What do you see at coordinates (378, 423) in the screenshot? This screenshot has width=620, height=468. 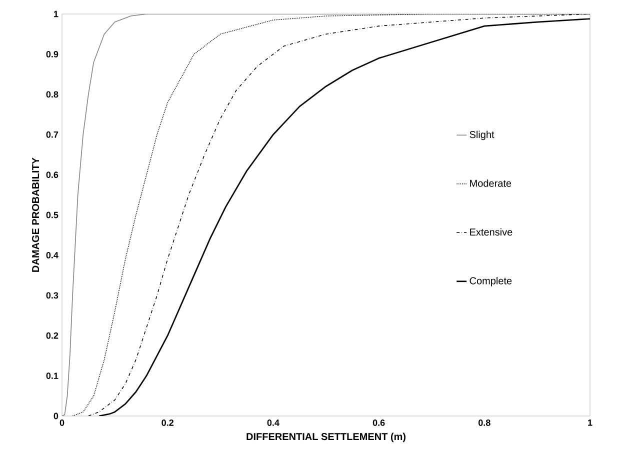 I see `x-tick-label: 0.6` at bounding box center [378, 423].